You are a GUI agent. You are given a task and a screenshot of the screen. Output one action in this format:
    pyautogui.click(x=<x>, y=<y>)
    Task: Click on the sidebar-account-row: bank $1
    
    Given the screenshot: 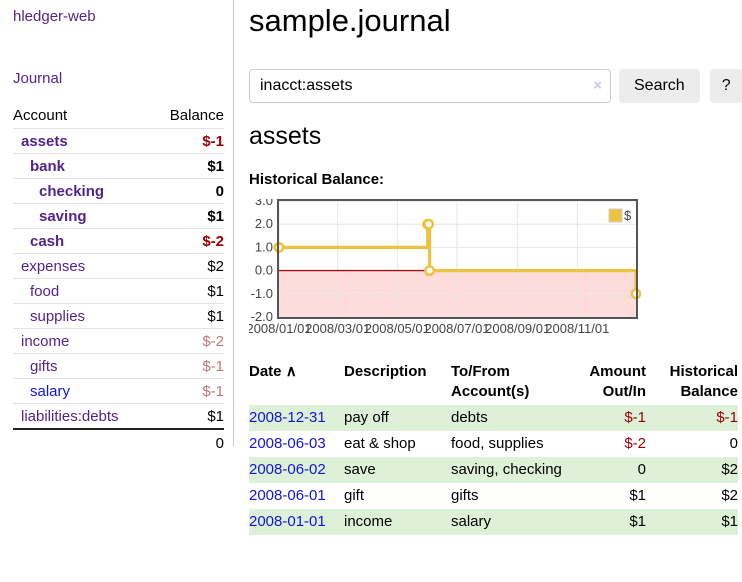 What is the action you would take?
    pyautogui.click(x=118, y=166)
    